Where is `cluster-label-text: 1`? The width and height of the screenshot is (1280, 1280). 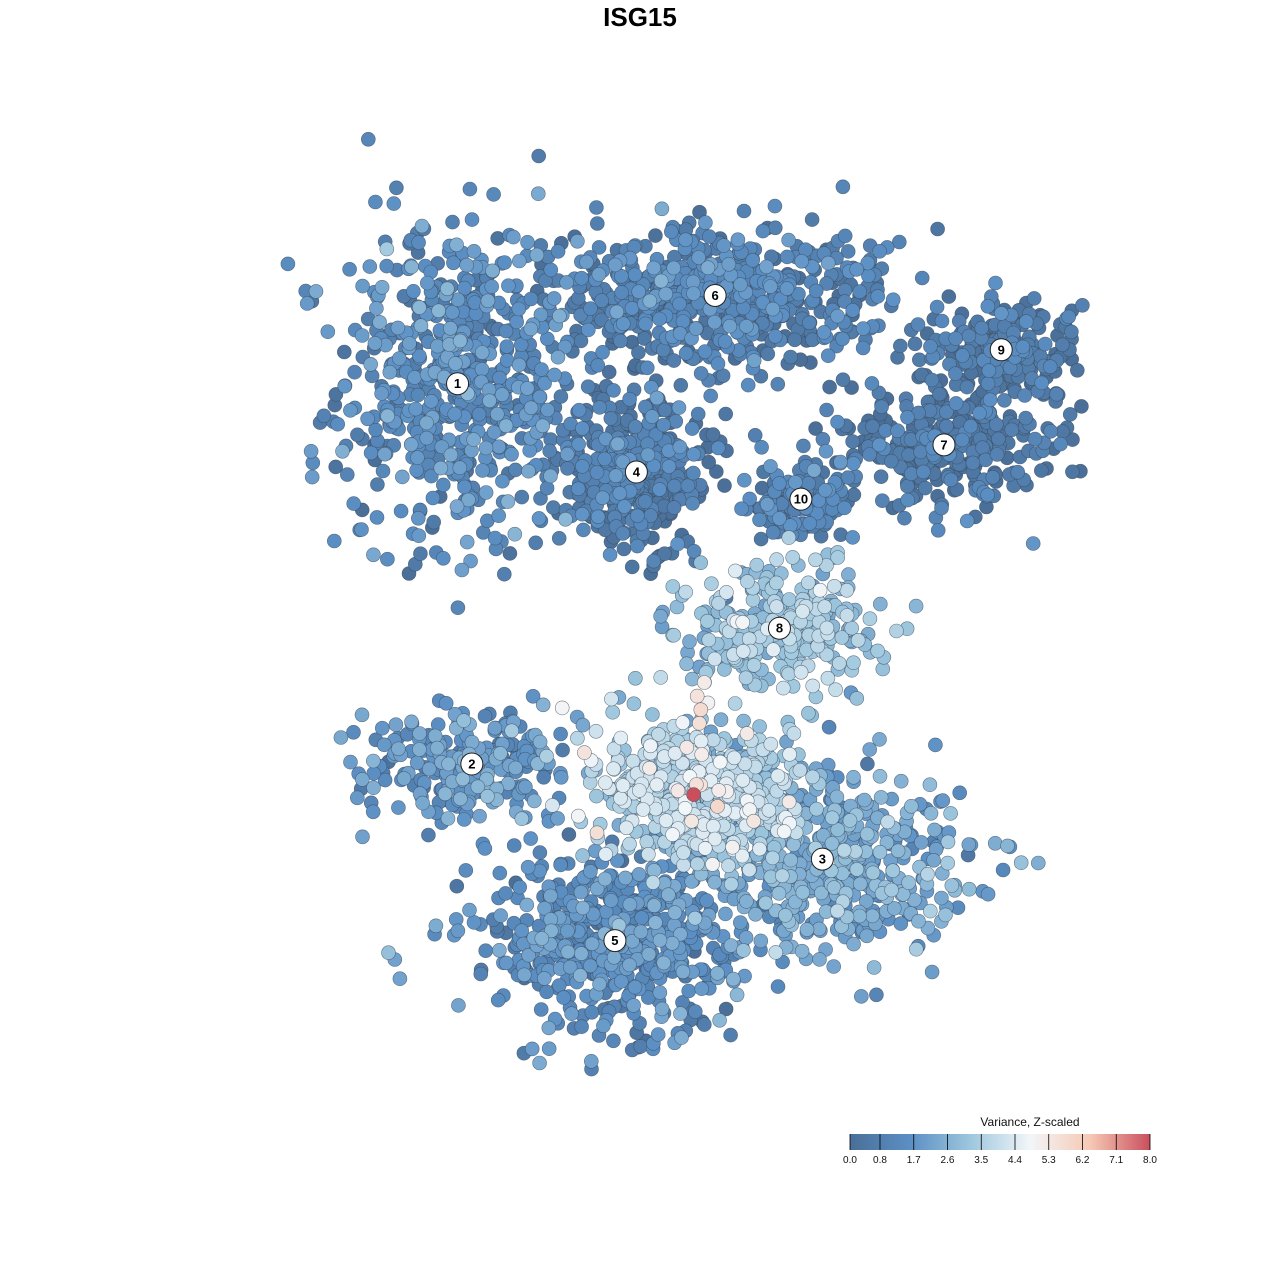 cluster-label-text: 1 is located at coordinates (457, 383).